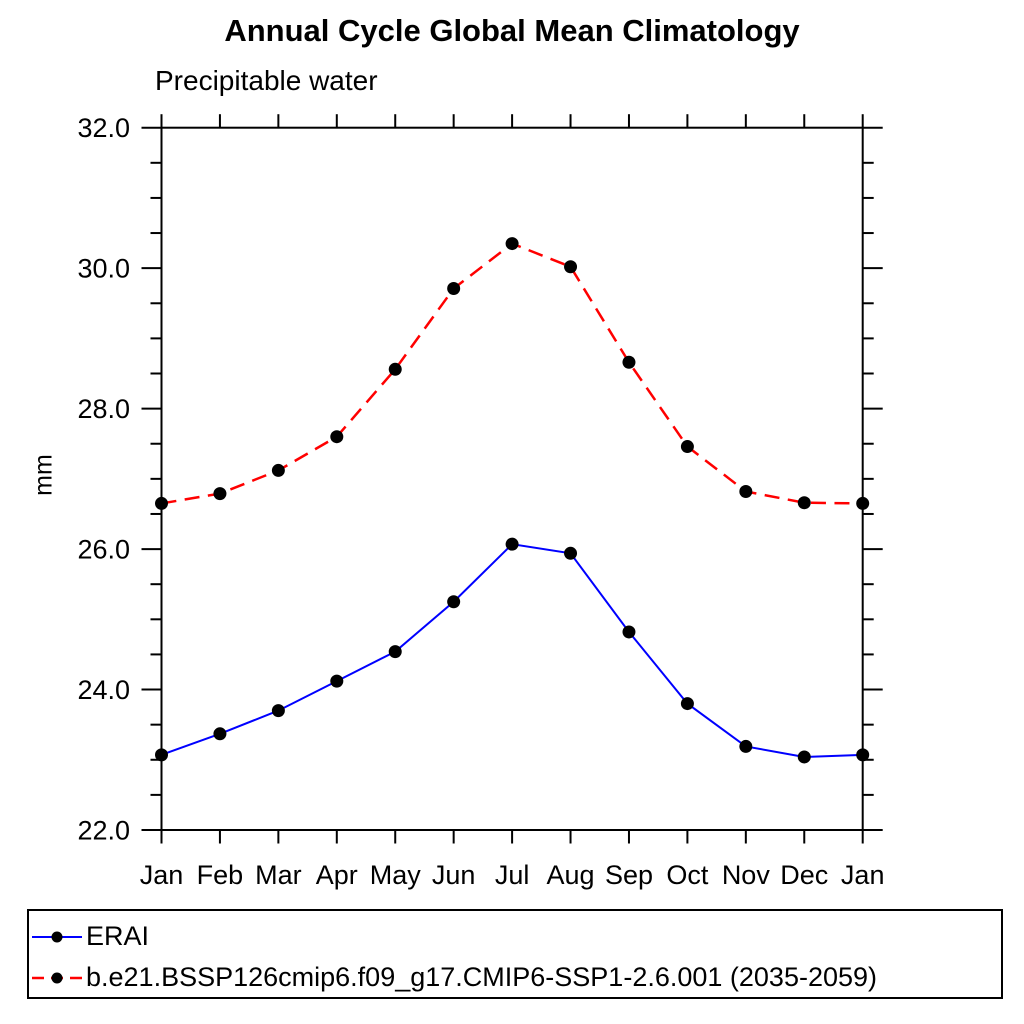 The image size is (1024, 1024). Describe the element at coordinates (103, 128) in the screenshot. I see `y-tick-label: 32.0` at that location.